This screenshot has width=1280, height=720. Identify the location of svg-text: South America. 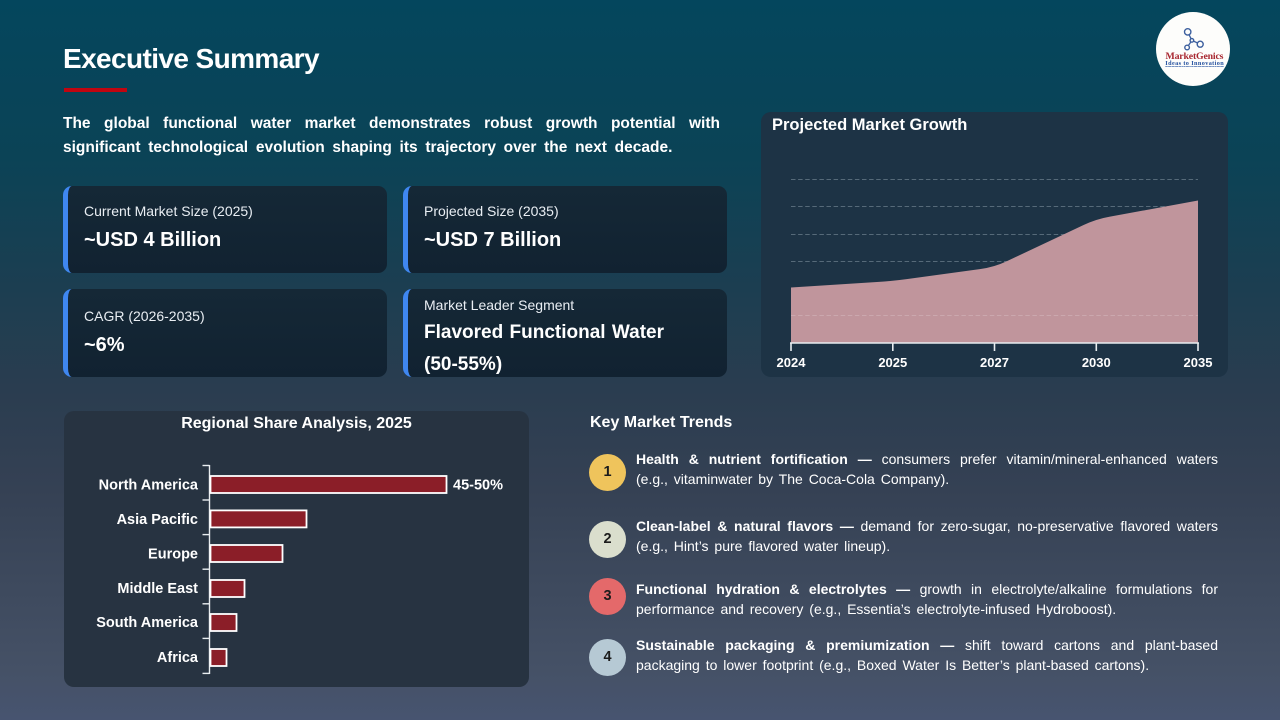
(147, 623).